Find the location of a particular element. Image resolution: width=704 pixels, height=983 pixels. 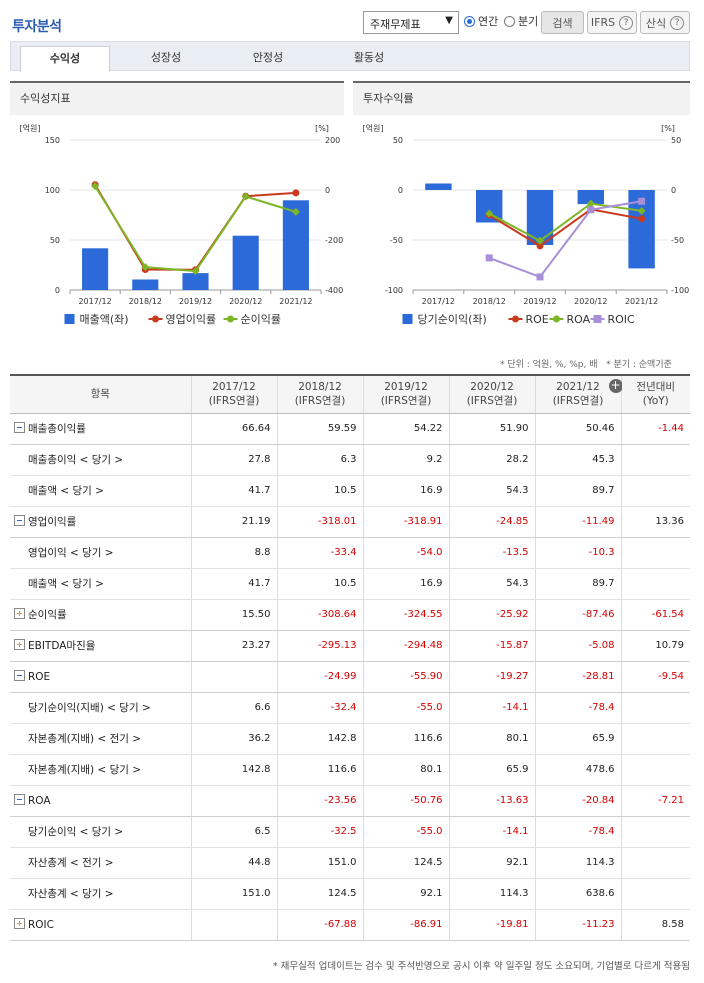

search-button: 검색 is located at coordinates (562, 22).